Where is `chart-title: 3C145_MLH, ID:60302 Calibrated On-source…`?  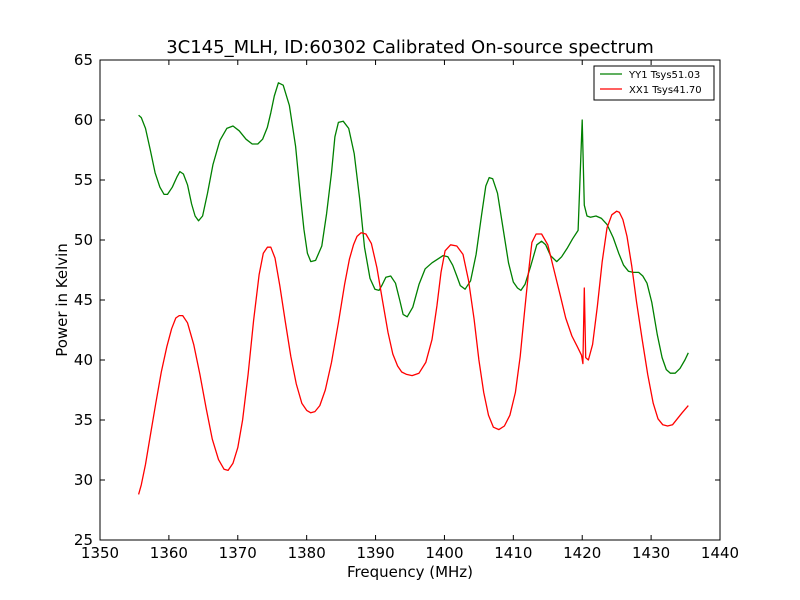
chart-title: 3C145_MLH, ID:60302 Calibrated On-source… is located at coordinates (410, 47).